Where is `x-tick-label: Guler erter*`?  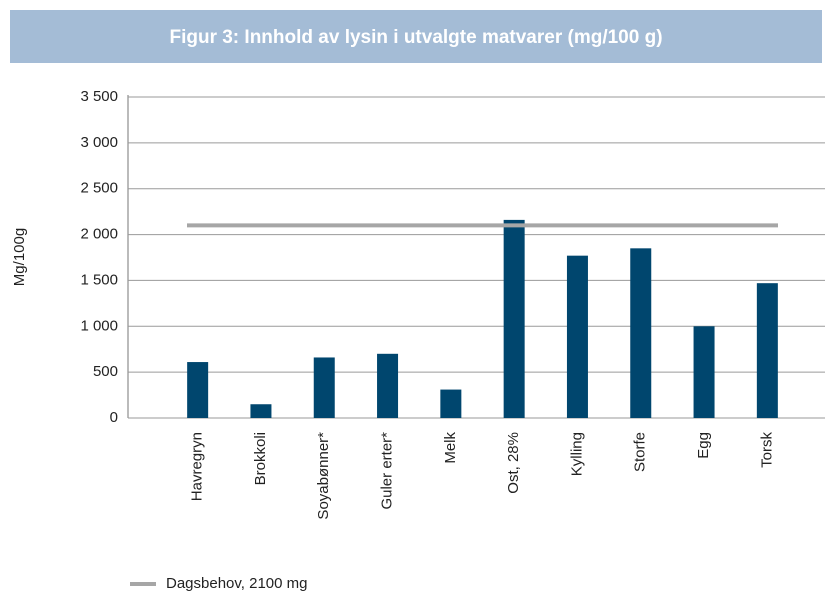
x-tick-label: Guler erter* is located at coordinates (387, 471).